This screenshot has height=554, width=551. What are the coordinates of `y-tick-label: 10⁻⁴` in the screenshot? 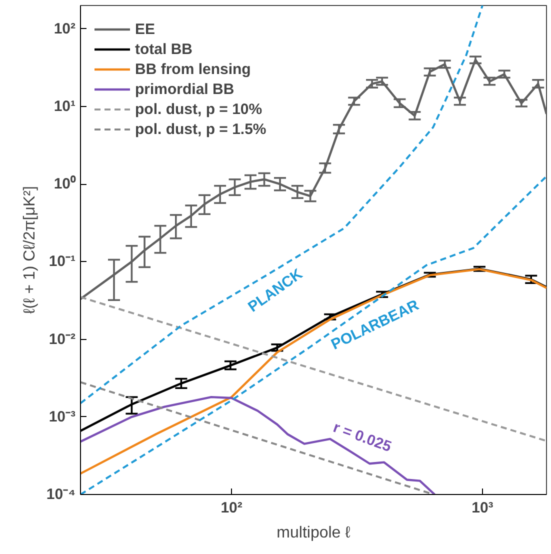 It's located at (61, 494).